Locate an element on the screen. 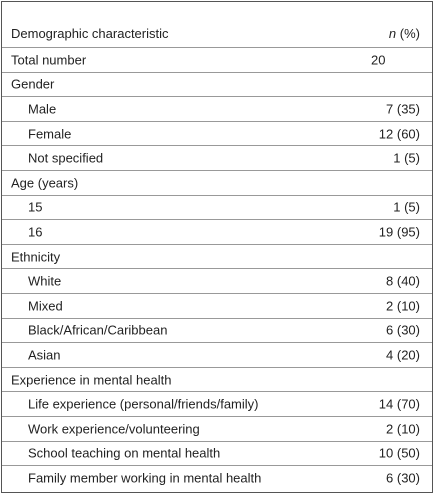  row-value: 20 is located at coordinates (378, 60).